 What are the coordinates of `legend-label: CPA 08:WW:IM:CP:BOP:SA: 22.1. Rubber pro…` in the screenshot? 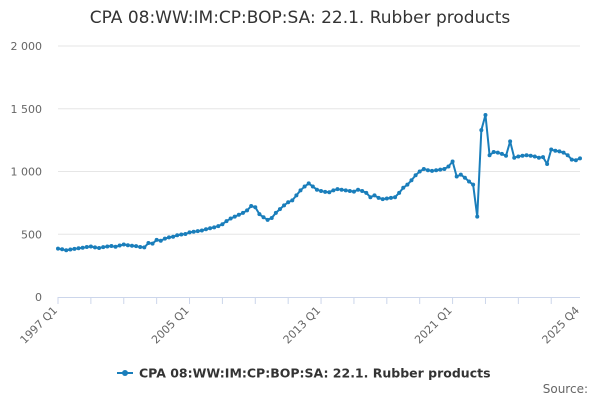 It's located at (315, 373).